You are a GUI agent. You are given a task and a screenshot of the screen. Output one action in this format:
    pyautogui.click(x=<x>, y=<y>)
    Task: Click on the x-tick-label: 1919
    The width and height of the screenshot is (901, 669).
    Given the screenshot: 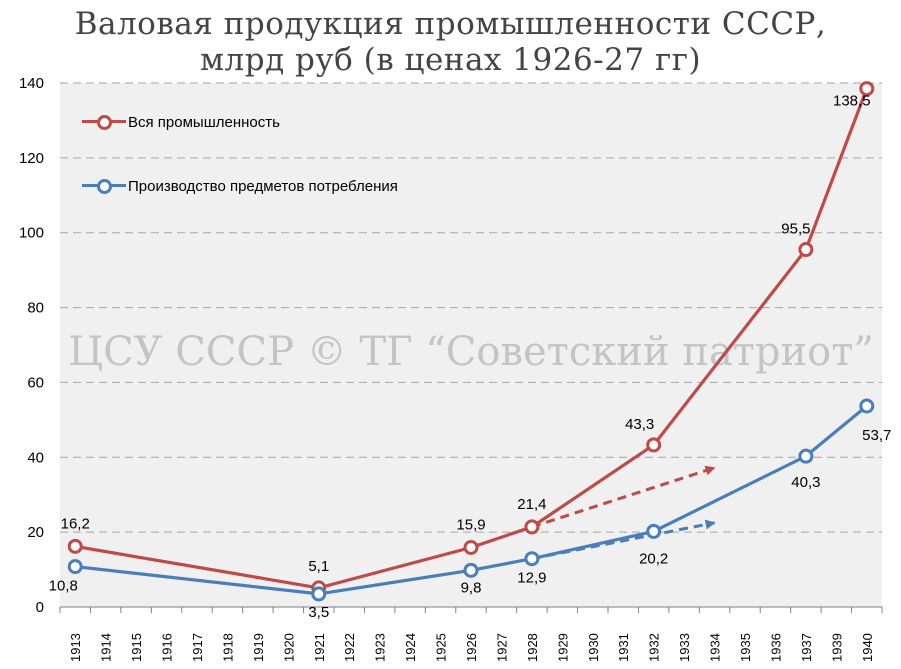 What is the action you would take?
    pyautogui.click(x=258, y=647)
    